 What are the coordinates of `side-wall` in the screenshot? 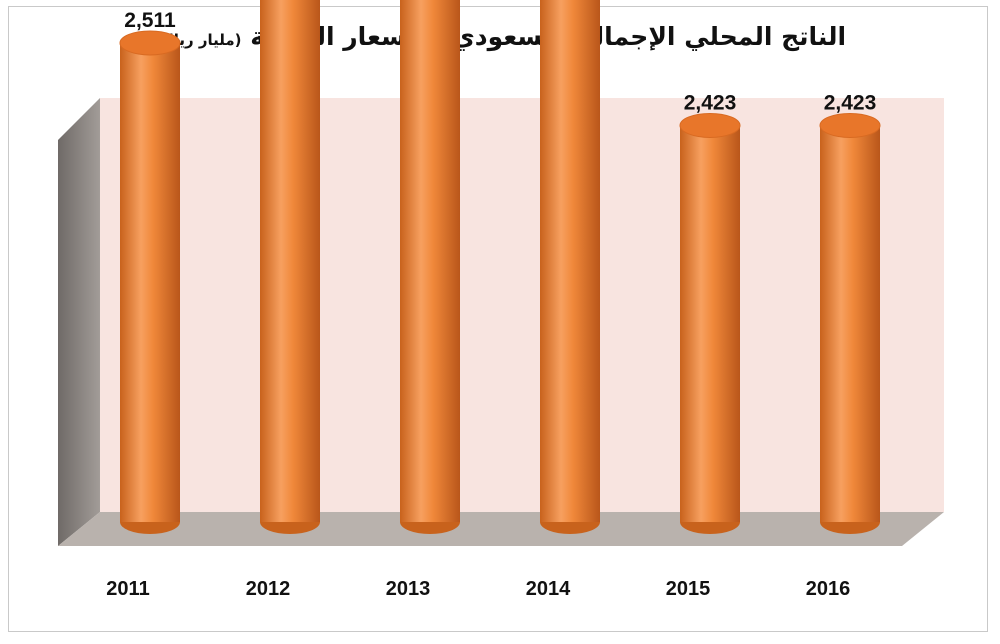 It's located at (79, 322).